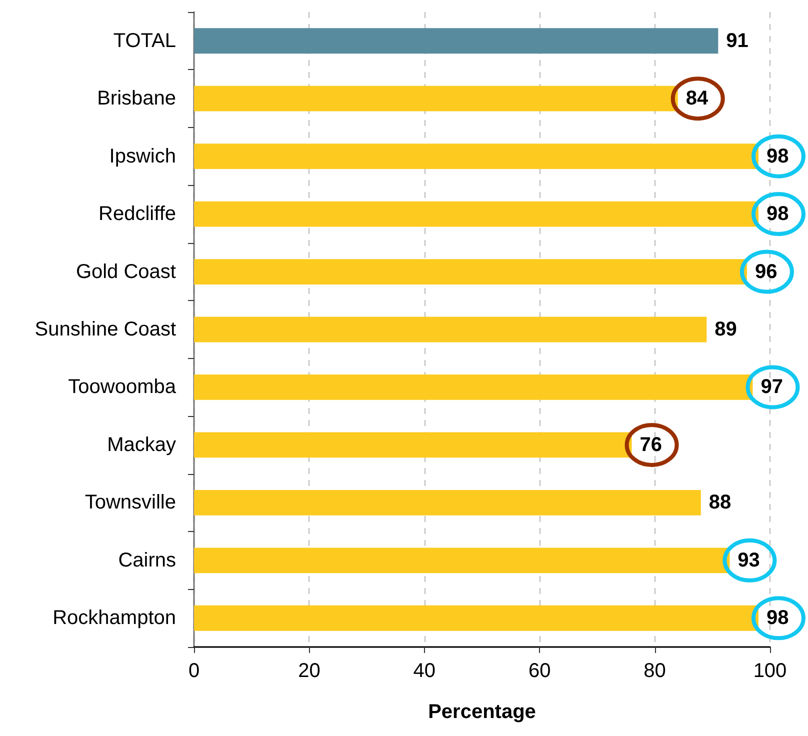 This screenshot has width=808, height=736. What do you see at coordinates (655, 671) in the screenshot?
I see `x-tick-label: 80` at bounding box center [655, 671].